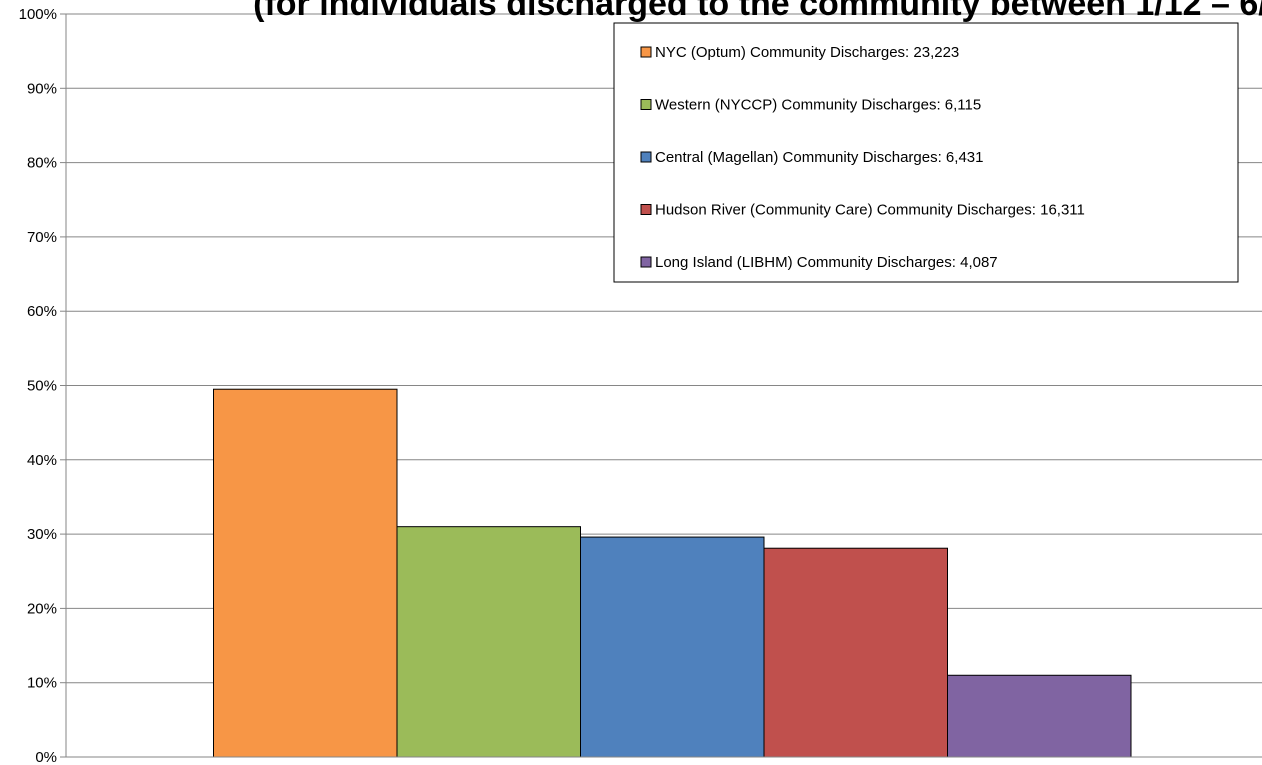  What do you see at coordinates (46, 757) in the screenshot?
I see `y-tick-label: 0%` at bounding box center [46, 757].